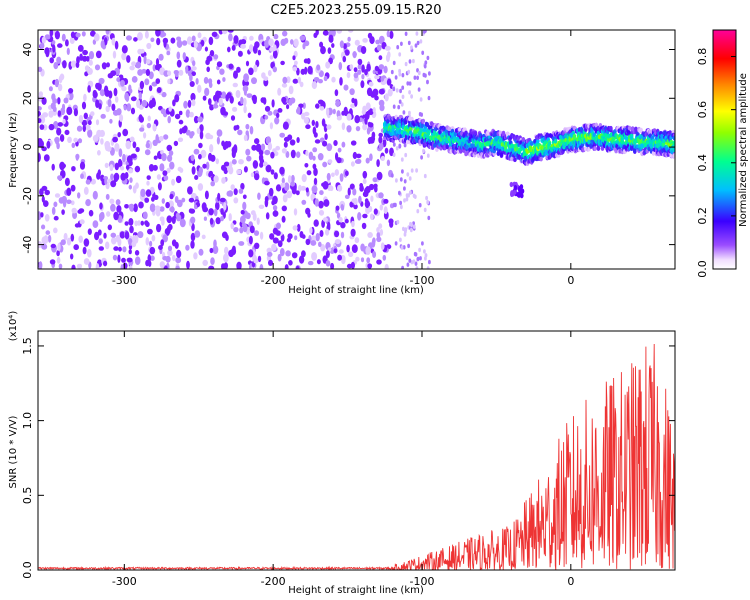  Describe the element at coordinates (356, 290) in the screenshot. I see `spectrogram-x-axis-title: Height of straight line (km)` at that location.